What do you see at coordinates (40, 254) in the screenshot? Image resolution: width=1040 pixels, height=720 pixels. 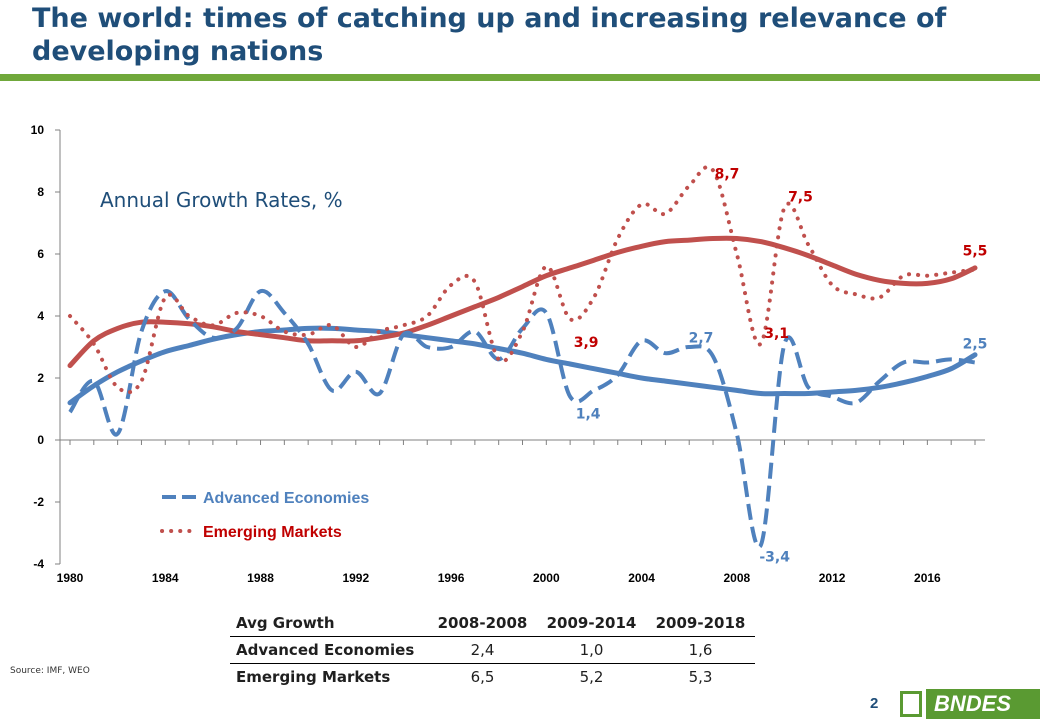 I see `y-tick-label: 6` at bounding box center [40, 254].